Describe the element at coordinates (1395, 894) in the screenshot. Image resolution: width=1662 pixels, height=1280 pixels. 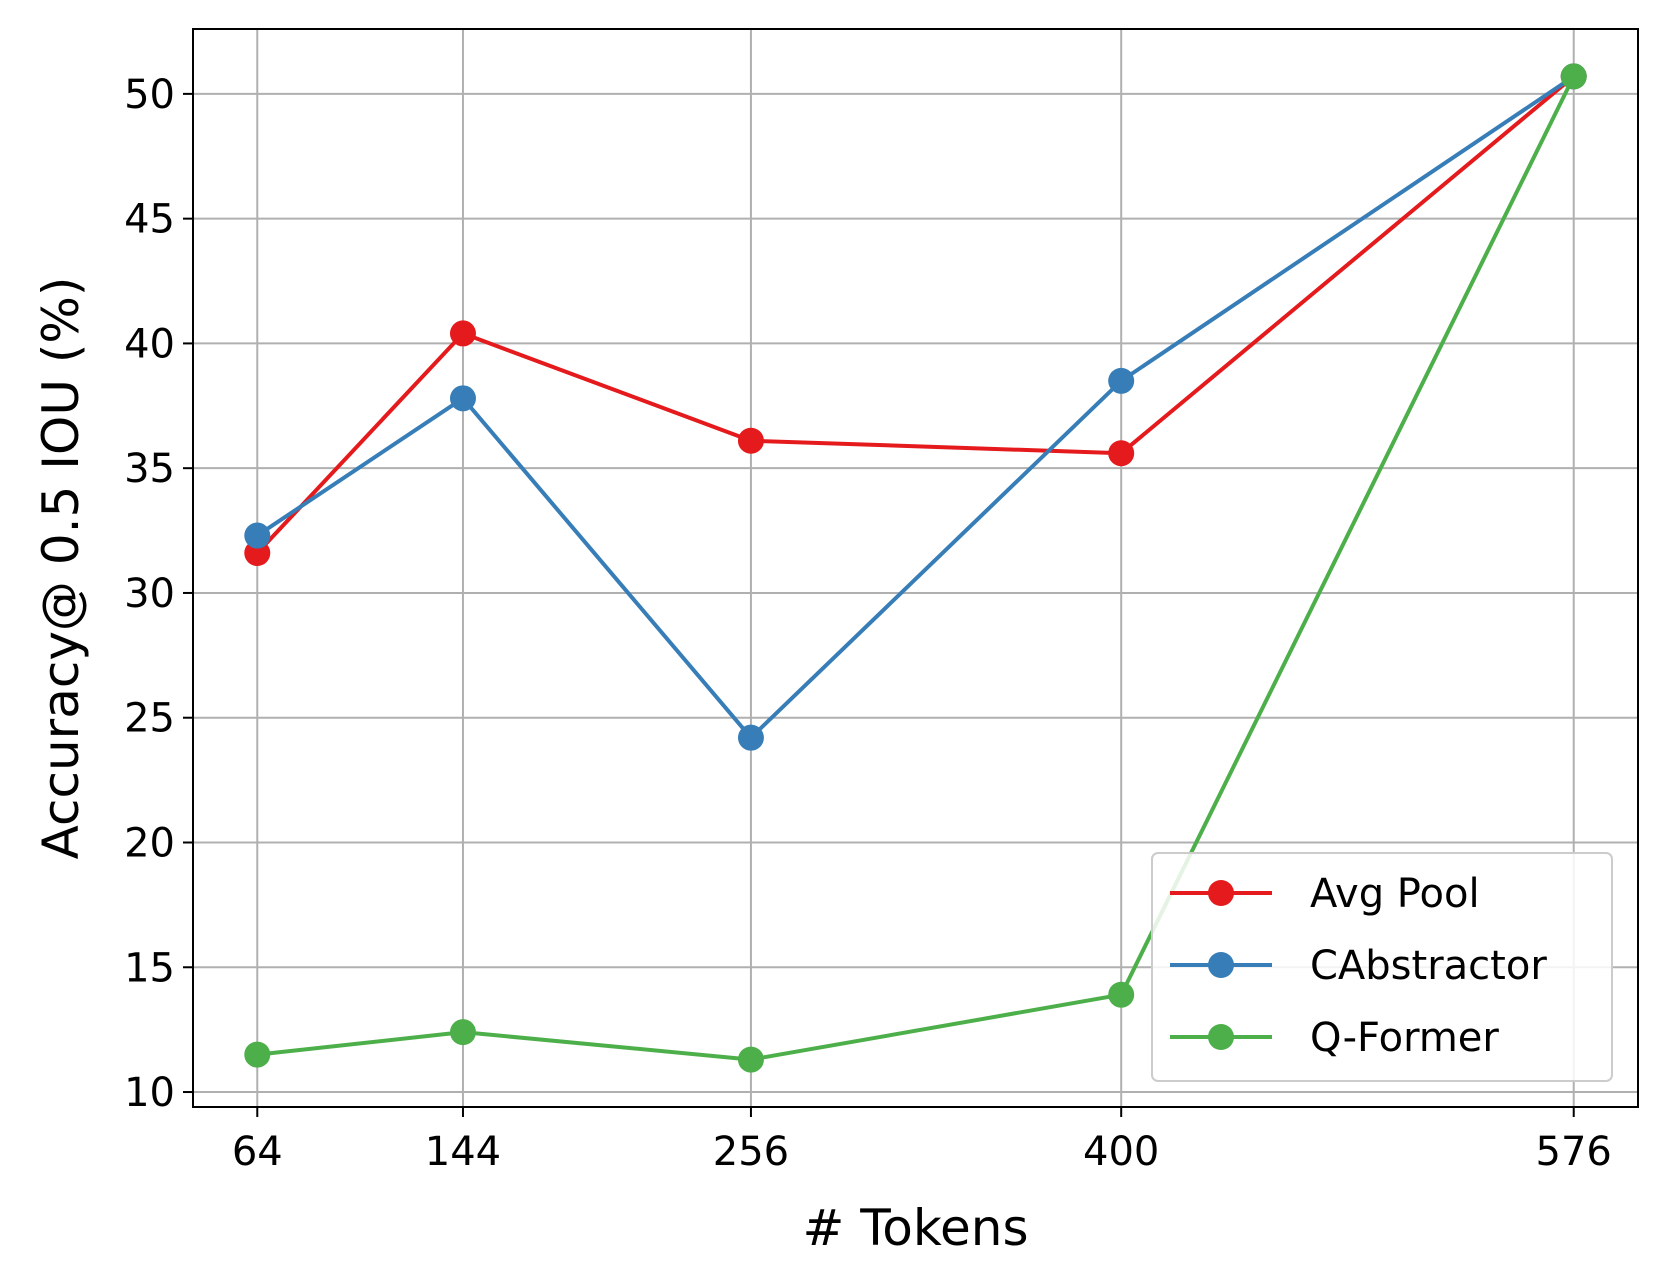
I see `legend-label-avg-pool: Avg Pool` at that location.